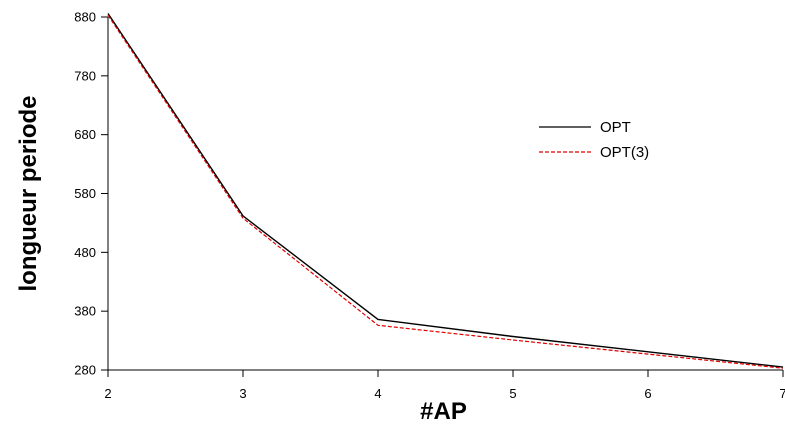  What do you see at coordinates (242, 393) in the screenshot?
I see `x-tick-label: 3` at bounding box center [242, 393].